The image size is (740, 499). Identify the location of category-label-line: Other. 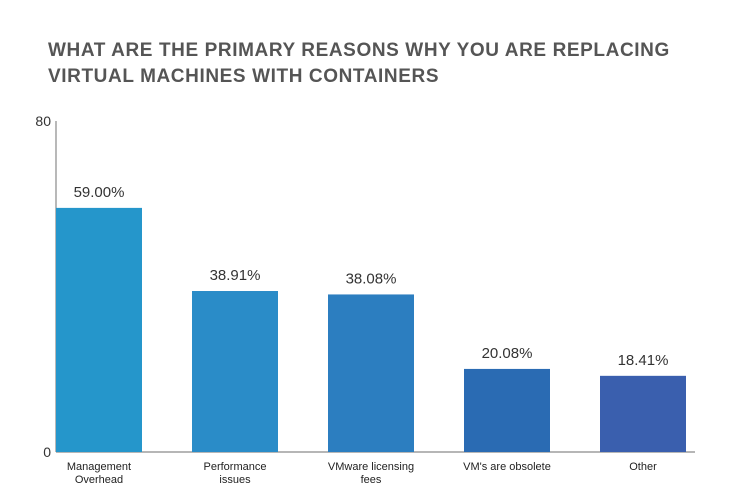
(643, 467).